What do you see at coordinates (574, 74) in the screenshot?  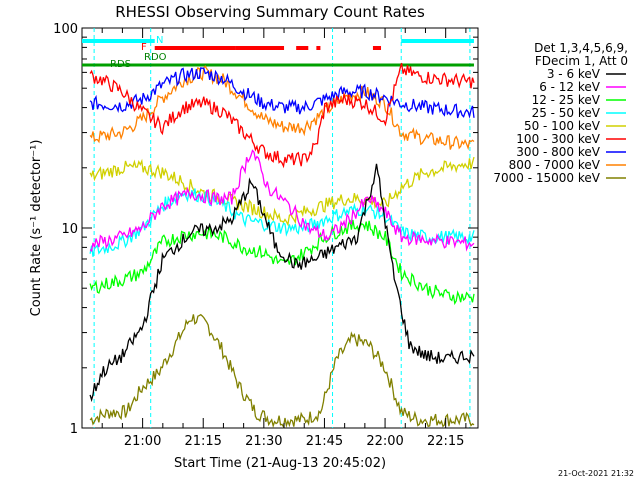 I see `legend-entry: 3 - 6 keV` at bounding box center [574, 74].